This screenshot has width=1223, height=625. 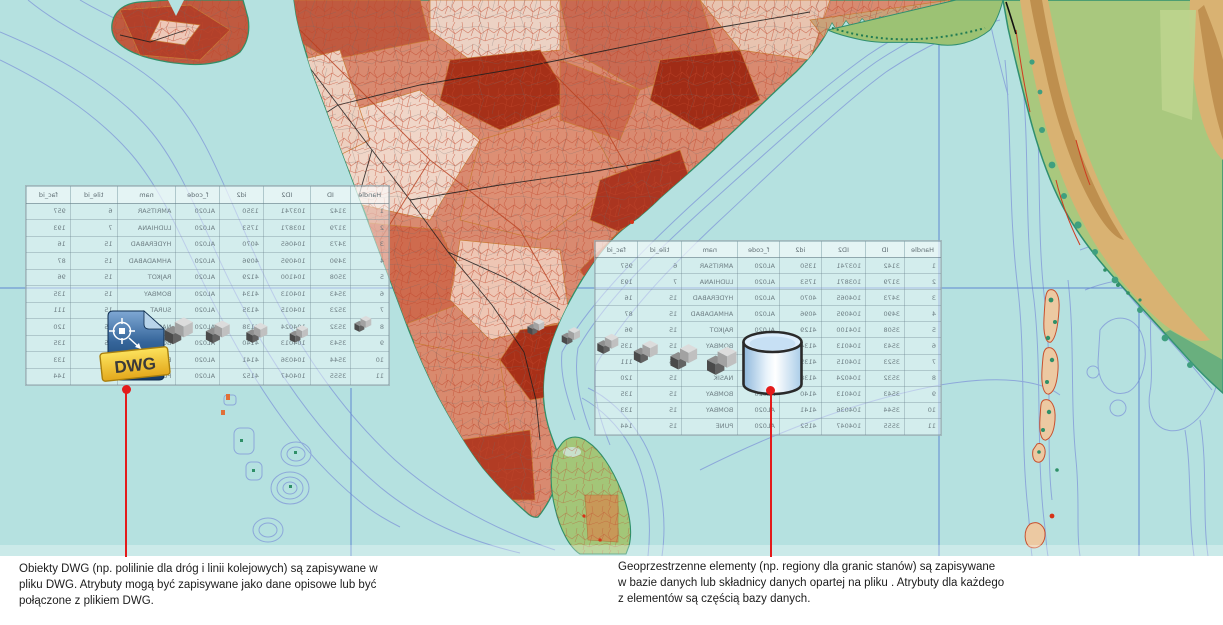 What do you see at coordinates (207, 211) in the screenshot?
I see `table-row: 1 3142 103741 1350 AL020 AMRITSAR 6 957` at bounding box center [207, 211].